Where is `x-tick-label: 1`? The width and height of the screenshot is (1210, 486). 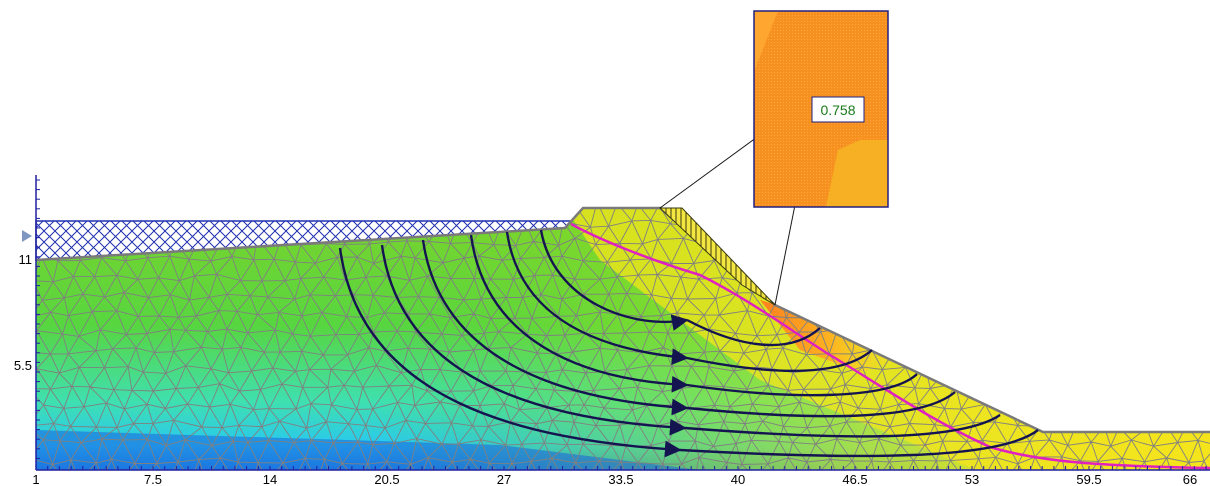 x-tick-label: 1 is located at coordinates (35, 479).